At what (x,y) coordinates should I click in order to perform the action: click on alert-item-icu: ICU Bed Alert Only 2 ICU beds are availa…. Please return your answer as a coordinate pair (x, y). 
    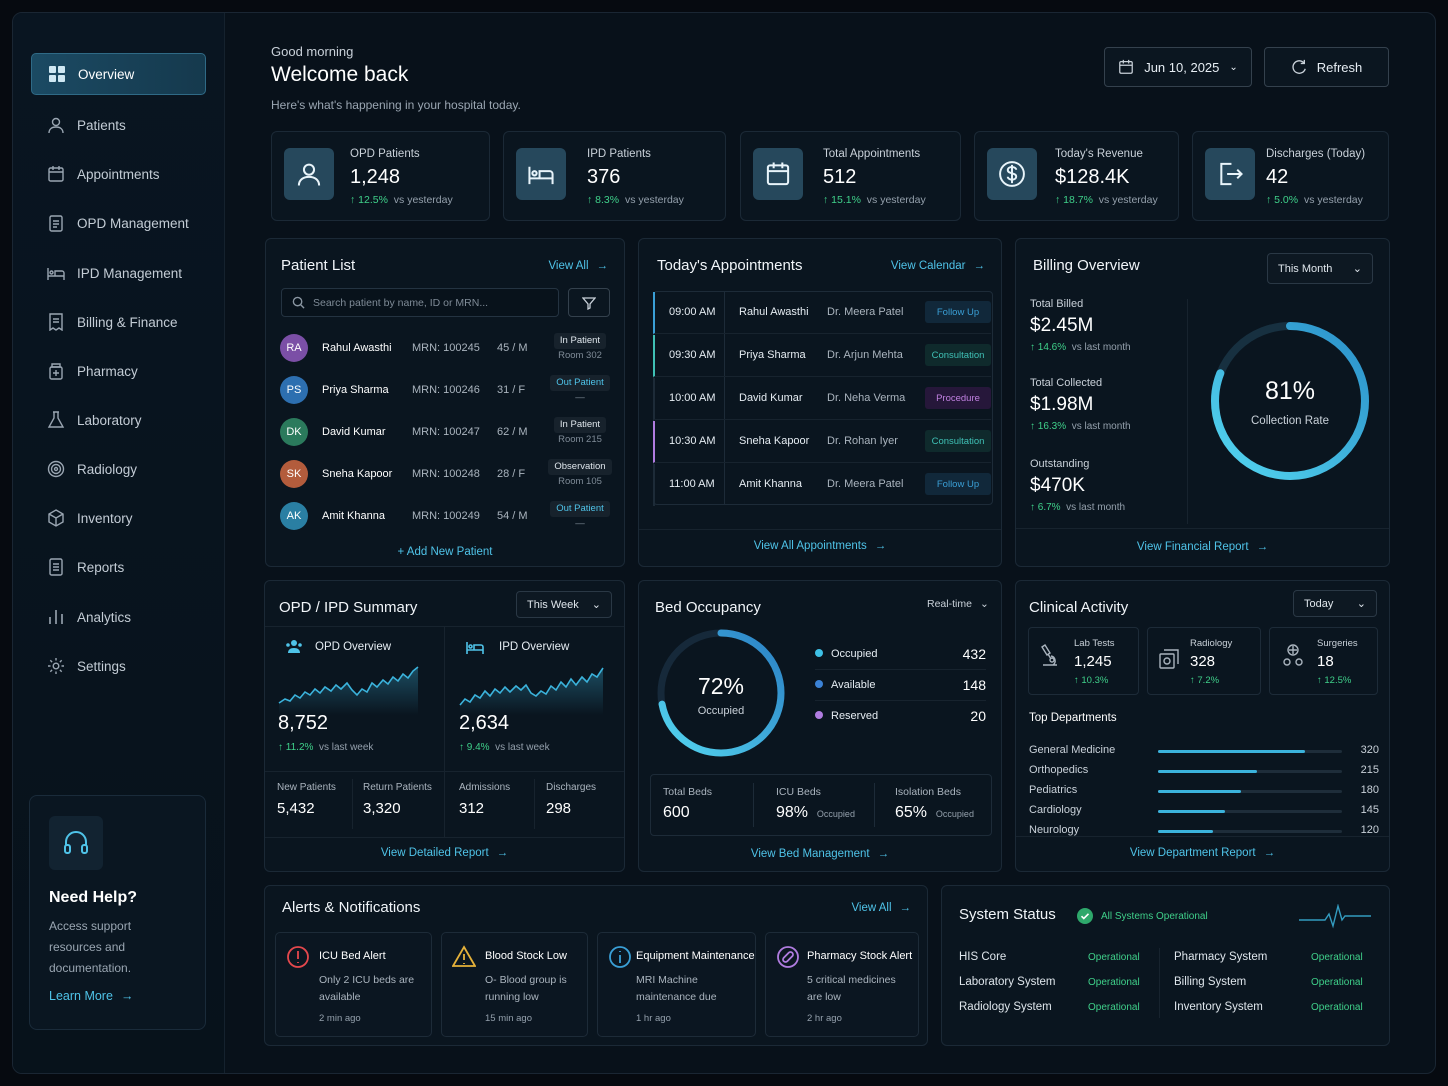
    Looking at the image, I should click on (353, 984).